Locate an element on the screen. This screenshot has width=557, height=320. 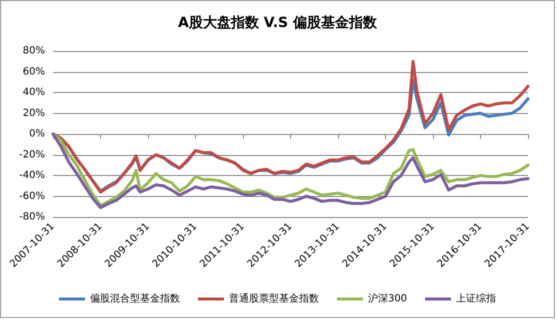
legend-label: 沪深300 is located at coordinates (388, 298).